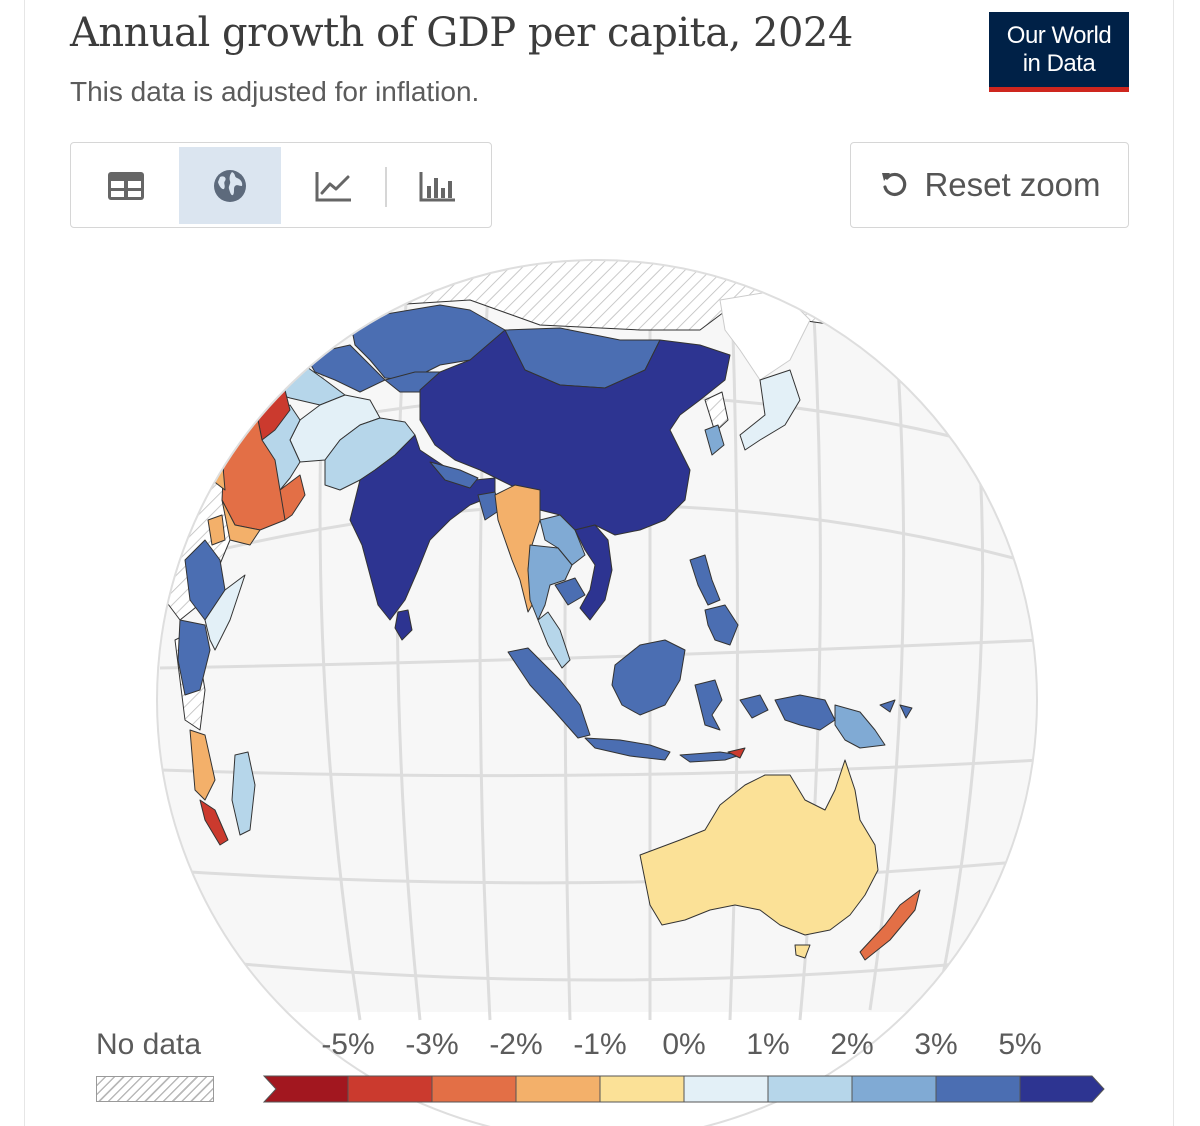 The image size is (1200, 1126). I want to click on legend-tick-label: 3%, so click(936, 1044).